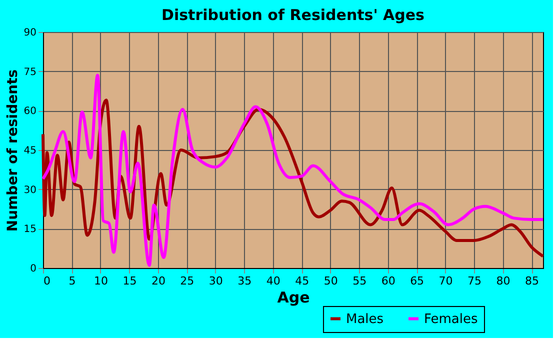 This screenshot has width=560, height=353. What do you see at coordinates (417, 281) in the screenshot?
I see `x-tick-label: 65` at bounding box center [417, 281].